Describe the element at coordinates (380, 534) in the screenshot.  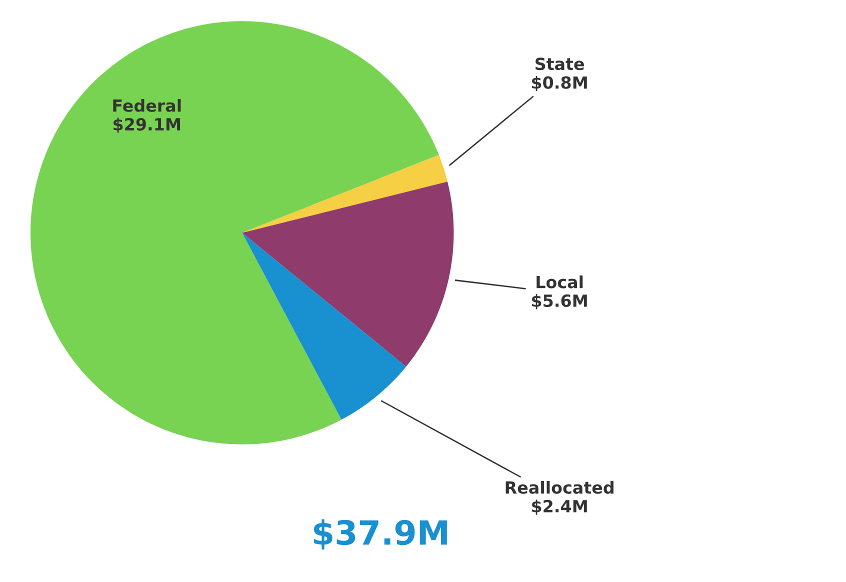
I see `text: $37.9M` at that location.